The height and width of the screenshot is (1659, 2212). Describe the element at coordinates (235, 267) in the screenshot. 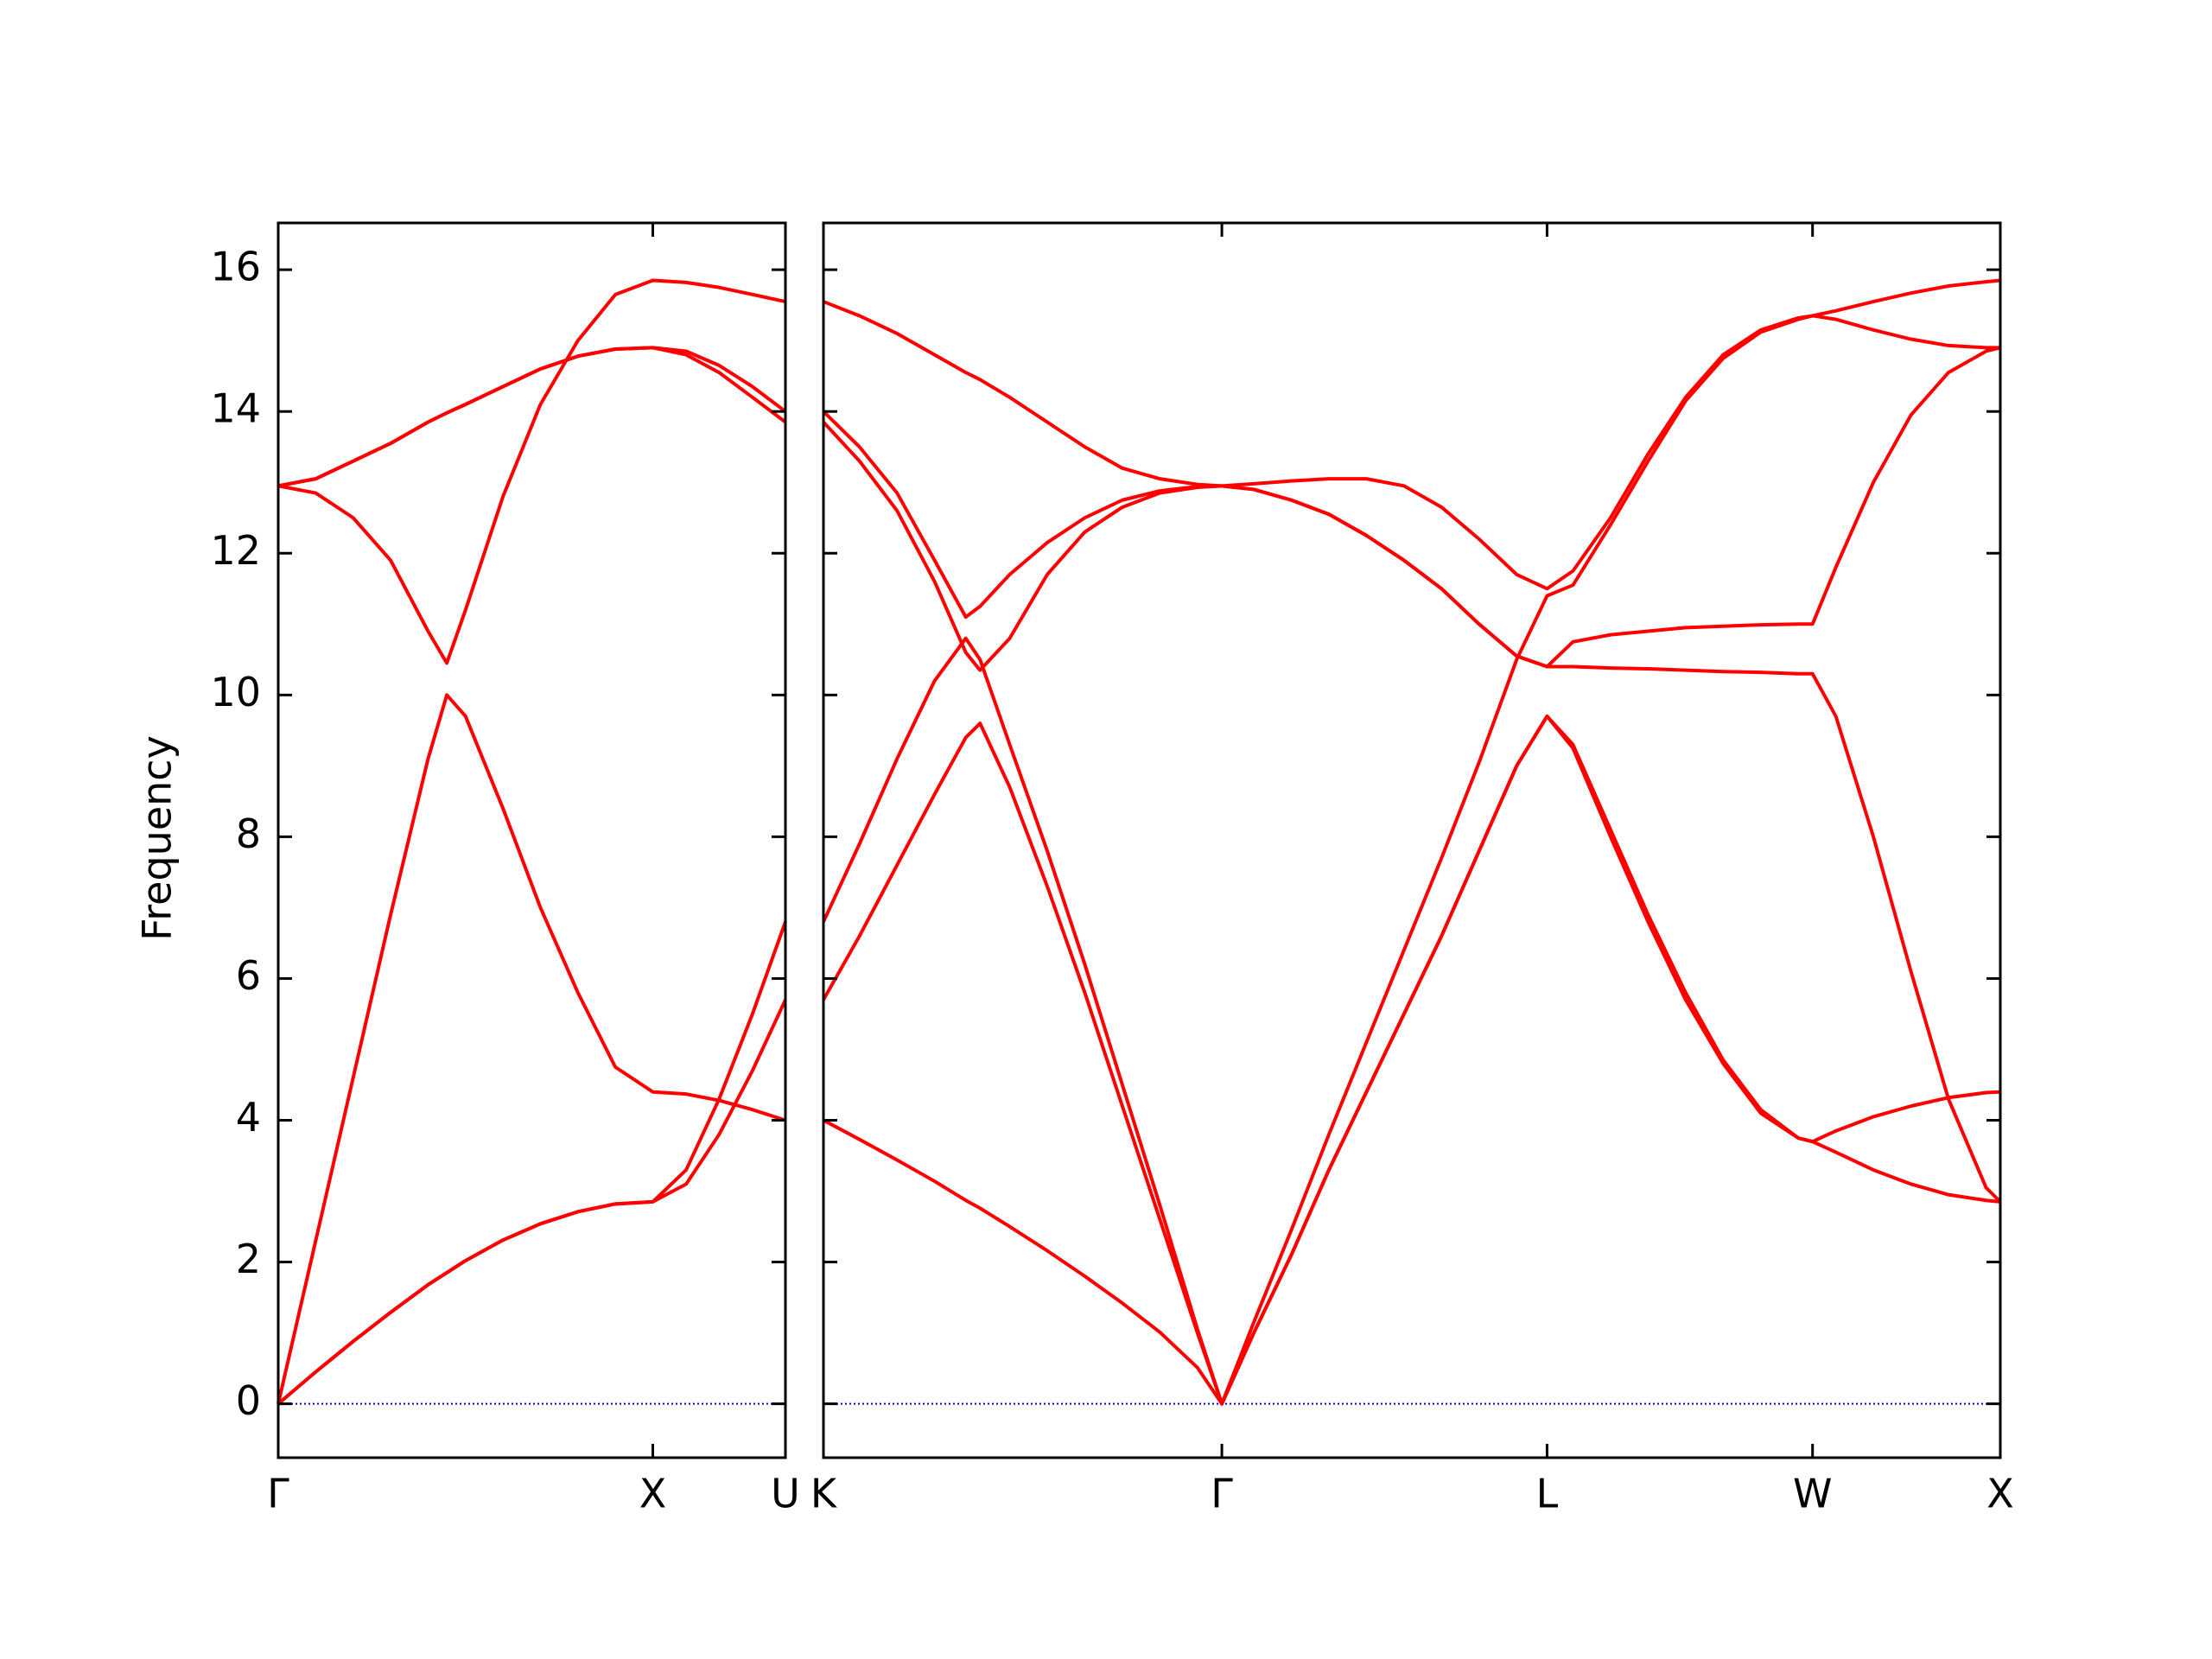

I see `y-tick-label: 16` at that location.